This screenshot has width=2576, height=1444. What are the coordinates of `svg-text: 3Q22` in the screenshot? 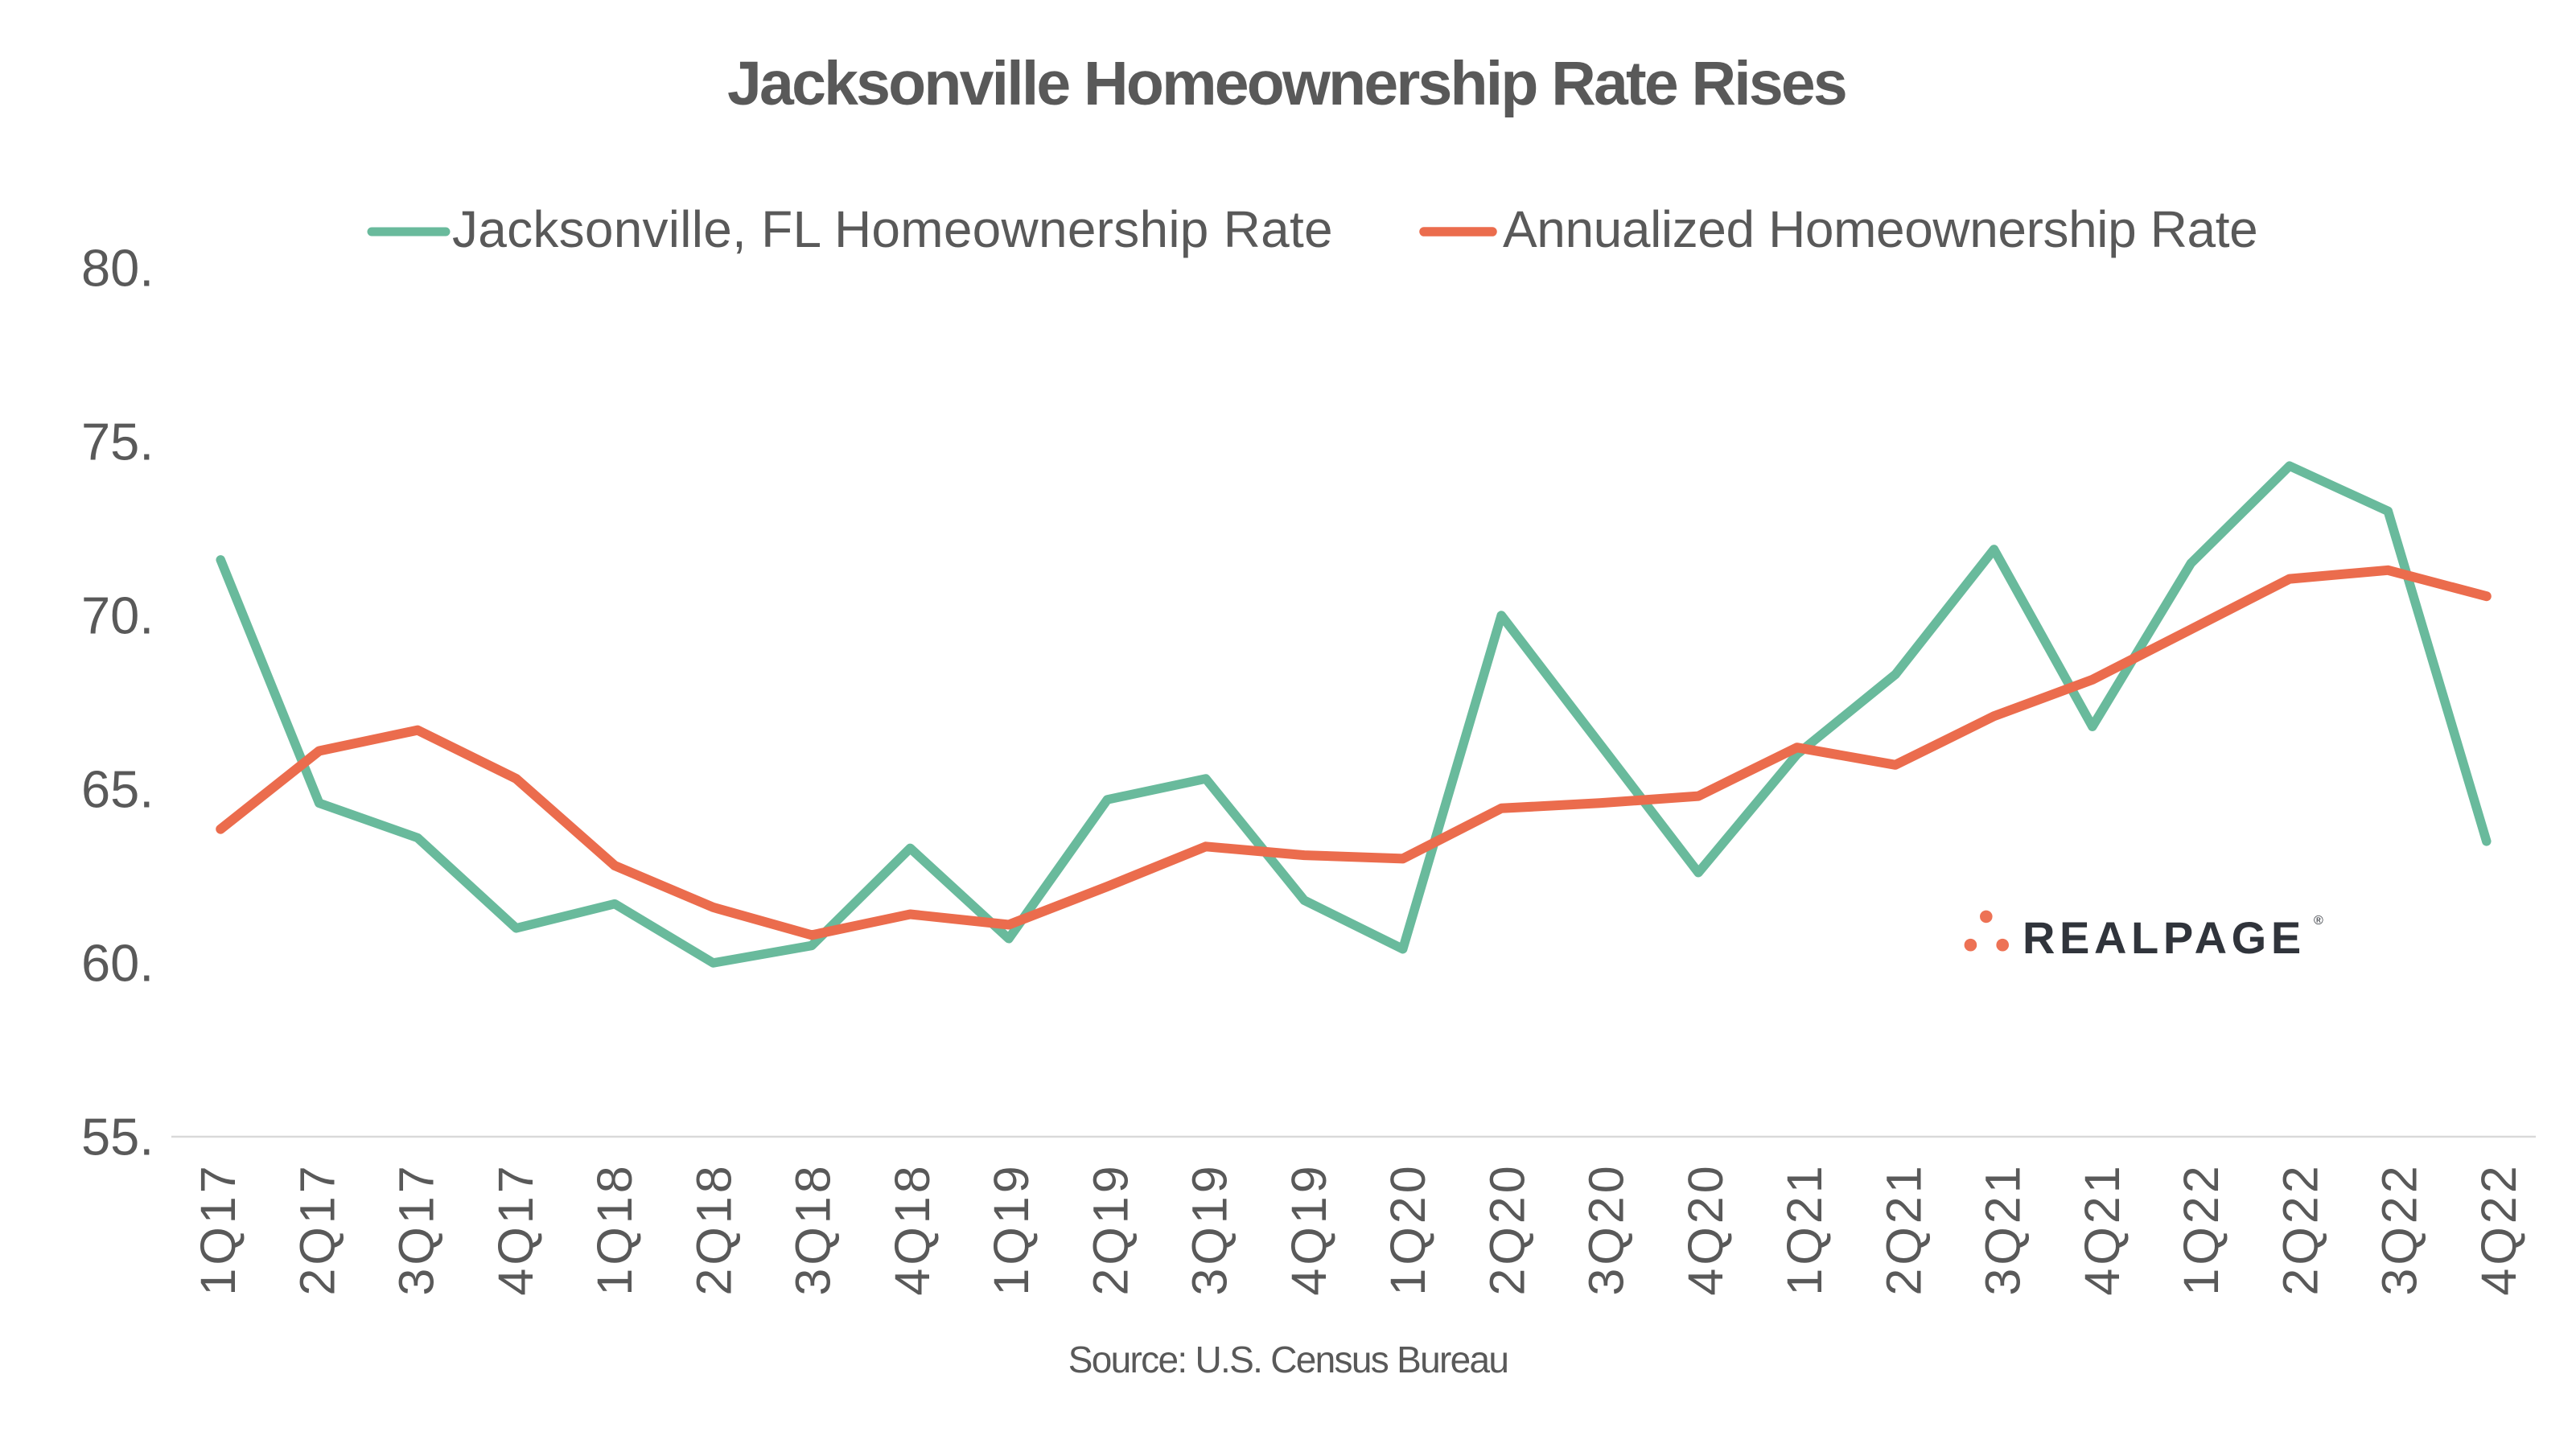 It's located at (2399, 1228).